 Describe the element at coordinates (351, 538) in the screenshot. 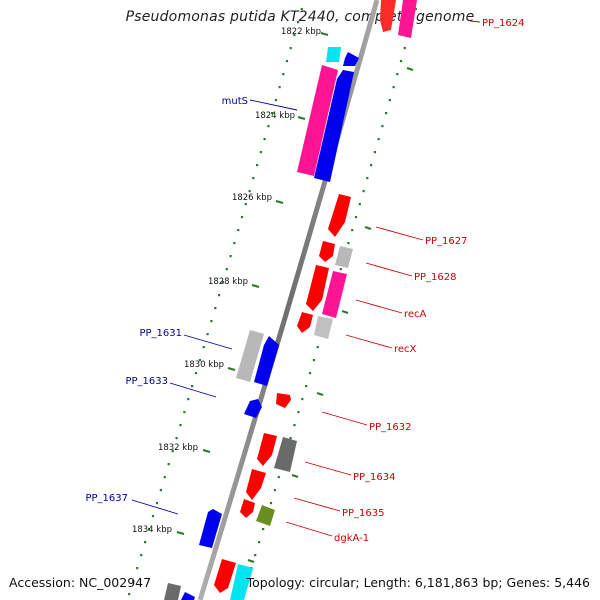

I see `gene-label-dgkA-1: dgkA-1` at that location.